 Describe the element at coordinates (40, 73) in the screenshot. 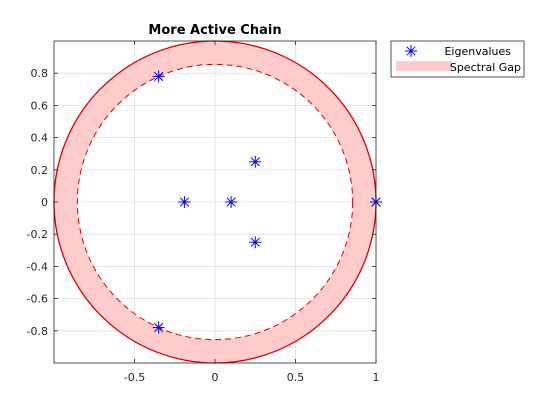

I see `y-tick-label: 0.8` at that location.